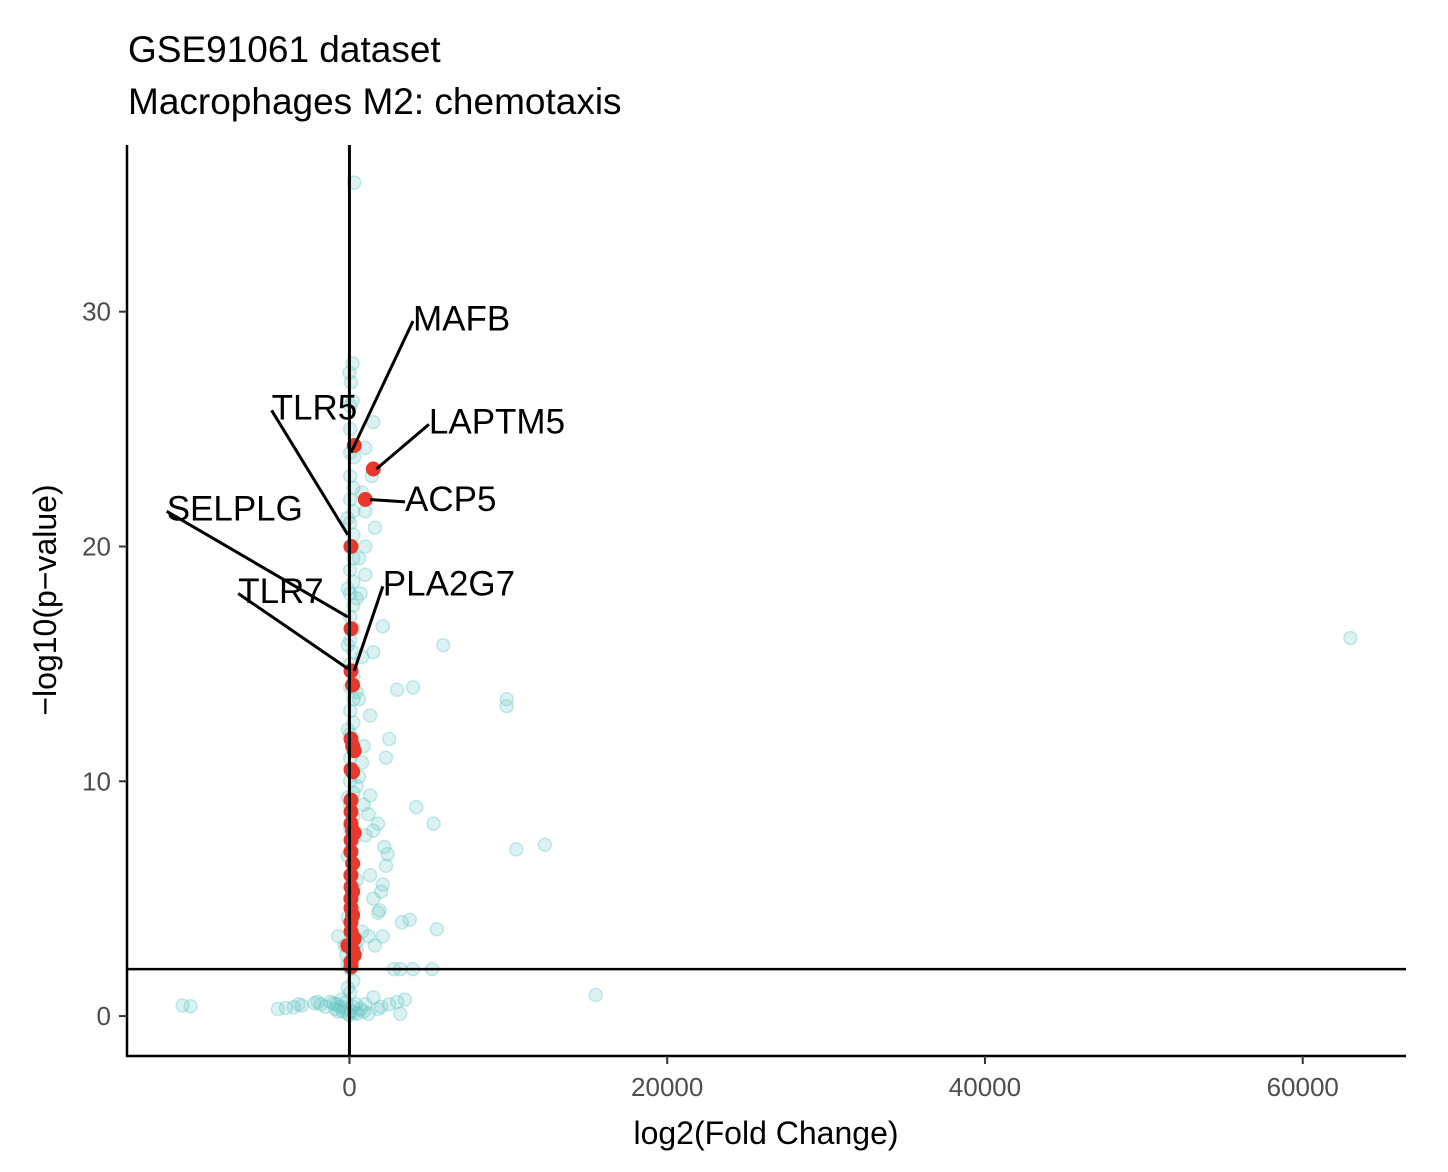 This screenshot has width=1448, height=1172. What do you see at coordinates (96, 781) in the screenshot?
I see `y-tick-label: 10` at bounding box center [96, 781].